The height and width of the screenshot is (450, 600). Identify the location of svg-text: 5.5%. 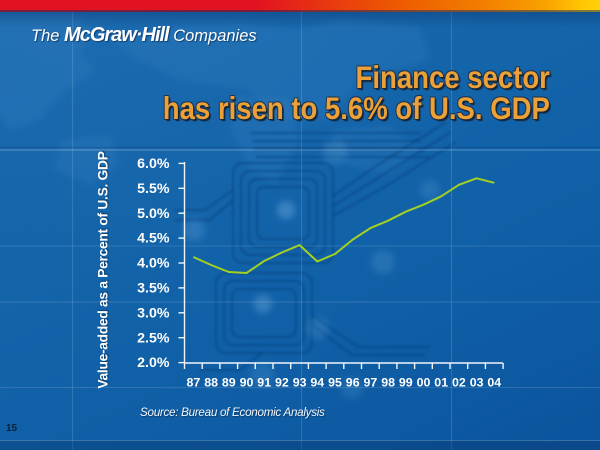
(153, 189).